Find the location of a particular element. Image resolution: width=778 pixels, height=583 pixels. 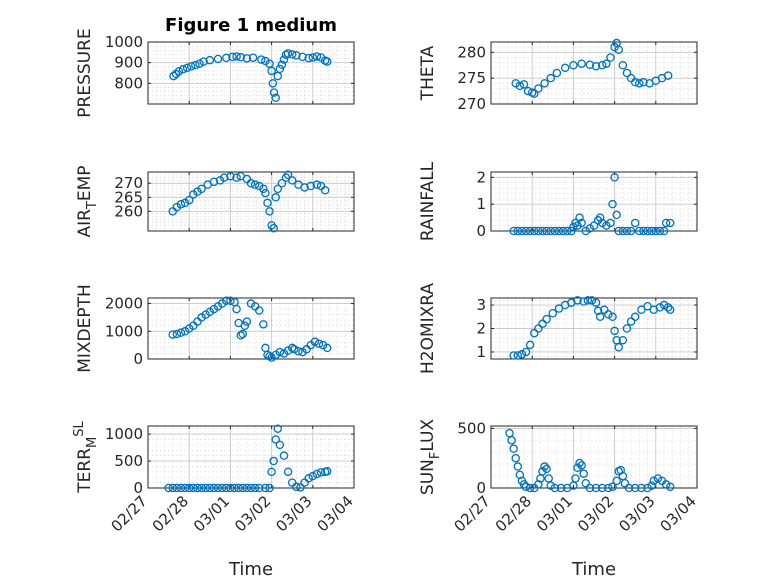

y-axis-label-part: F is located at coordinates (435, 455).